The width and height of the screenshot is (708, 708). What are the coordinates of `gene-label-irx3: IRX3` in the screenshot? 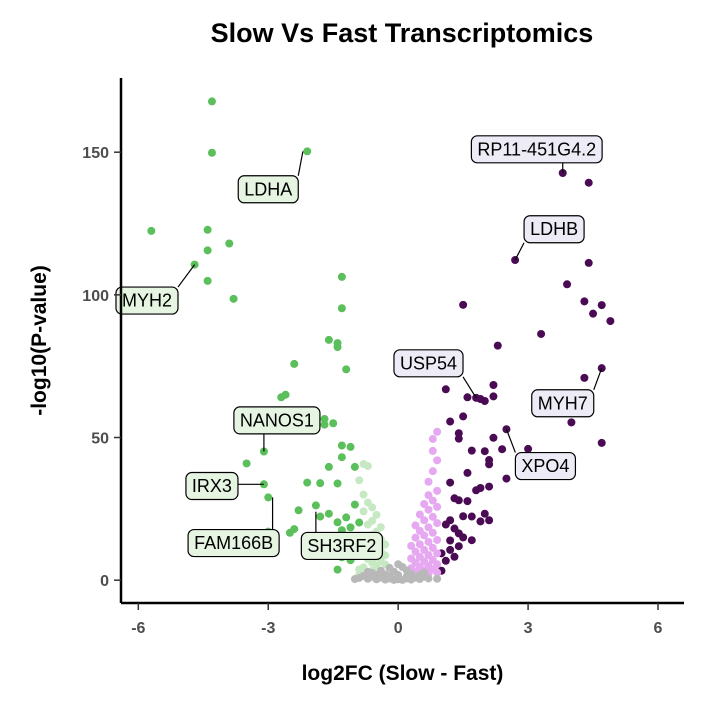 It's located at (224, 486).